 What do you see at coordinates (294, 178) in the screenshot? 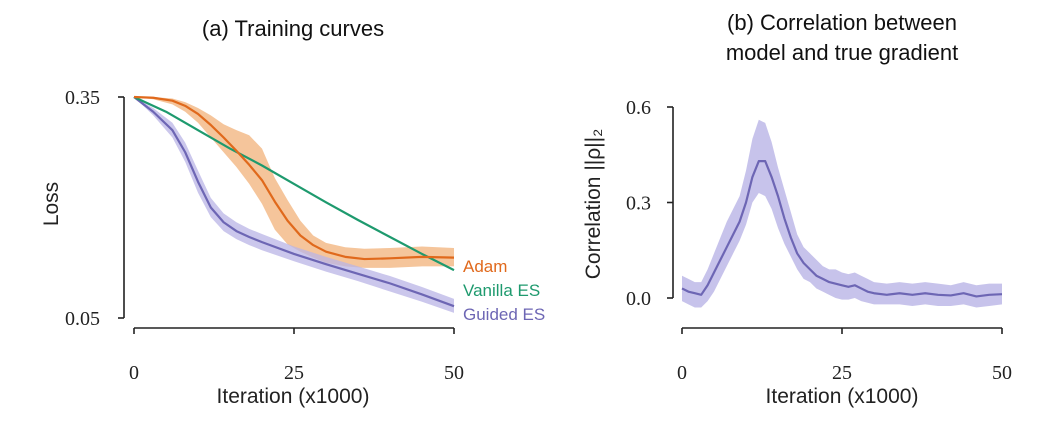
I see `series-line-adam` at bounding box center [294, 178].